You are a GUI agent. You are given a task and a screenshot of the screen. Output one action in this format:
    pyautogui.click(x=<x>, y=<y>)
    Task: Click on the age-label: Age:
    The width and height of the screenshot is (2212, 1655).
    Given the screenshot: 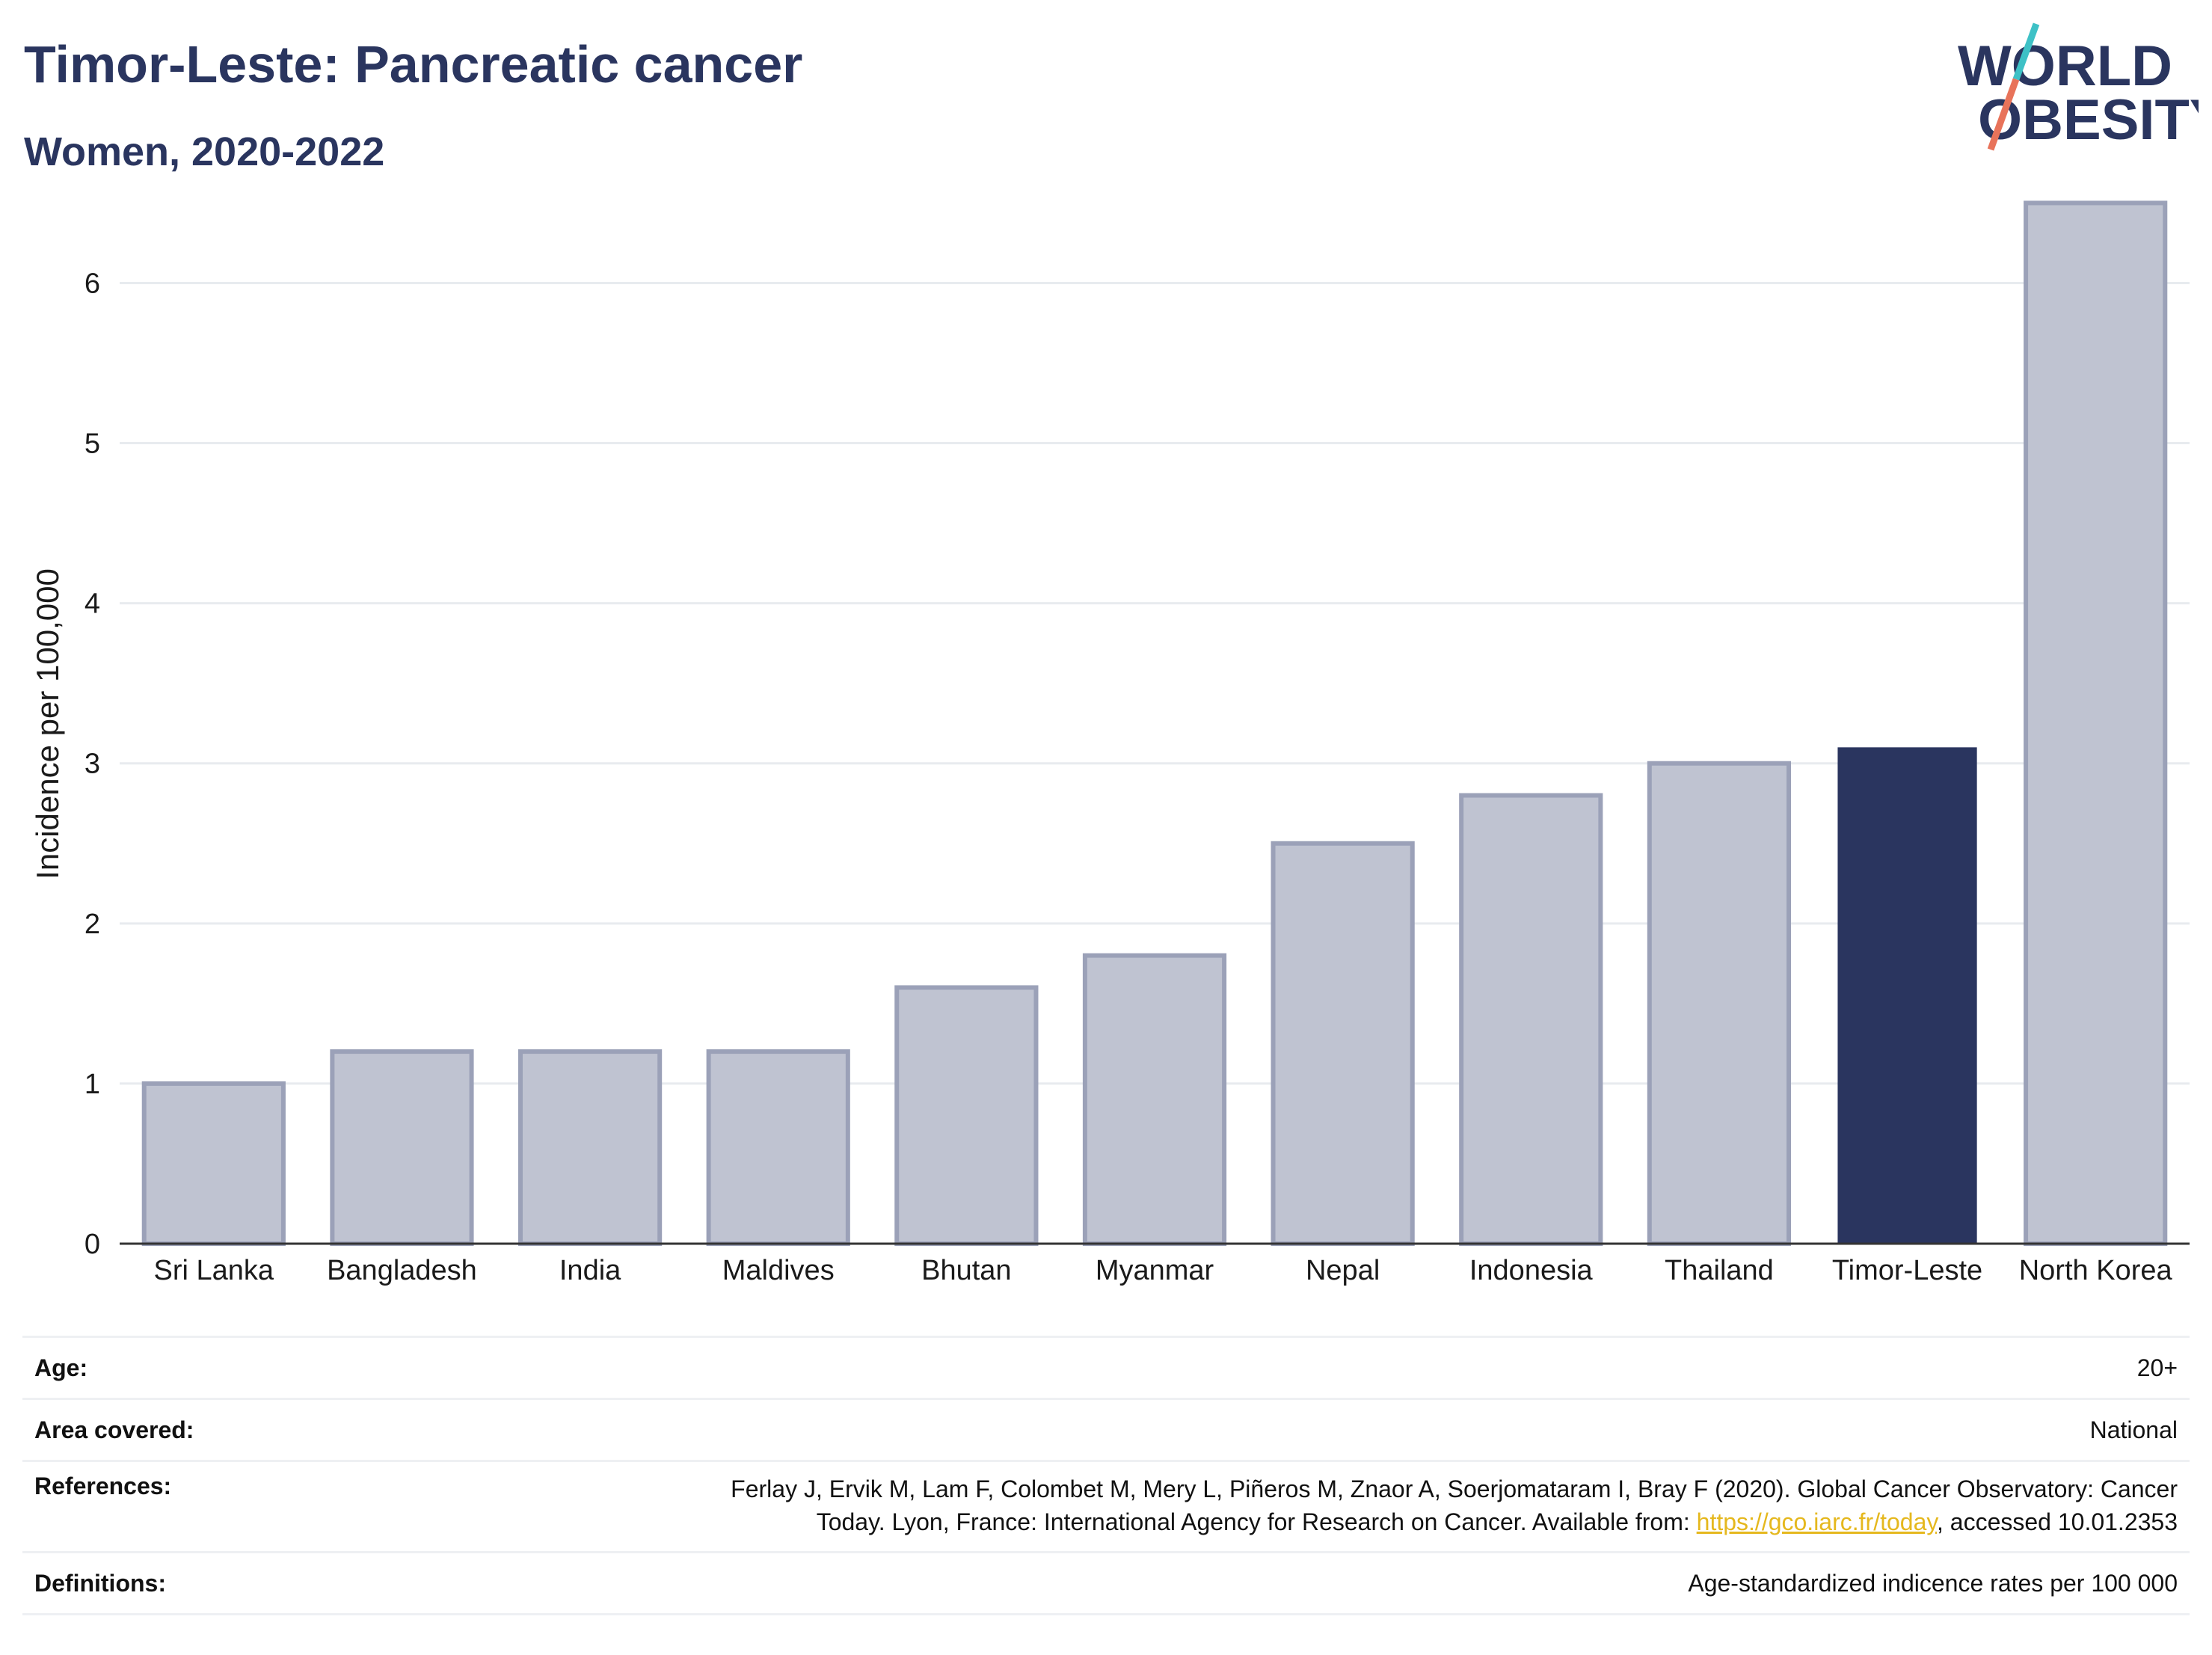 What is the action you would take?
    pyautogui.click(x=61, y=1367)
    